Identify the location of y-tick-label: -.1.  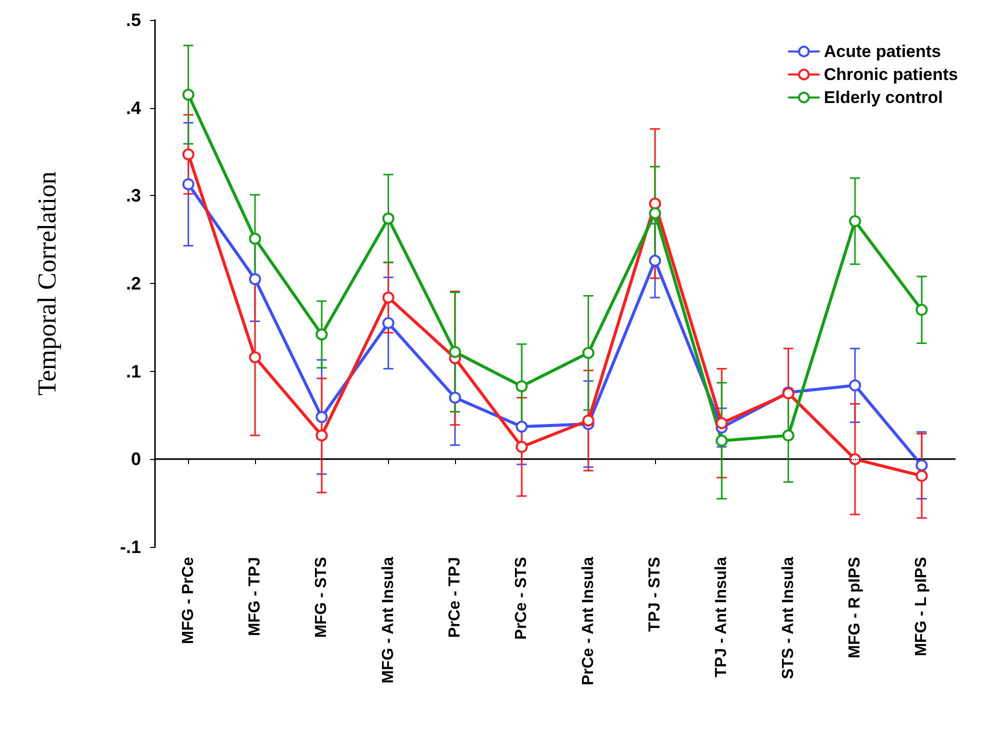
(130, 547).